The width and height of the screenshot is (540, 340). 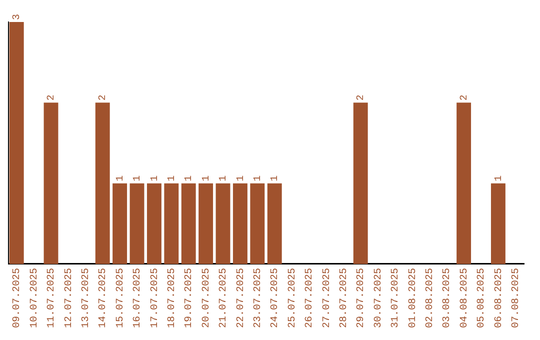 What do you see at coordinates (327, 298) in the screenshot?
I see `x-tick-label: 27.07.2025` at bounding box center [327, 298].